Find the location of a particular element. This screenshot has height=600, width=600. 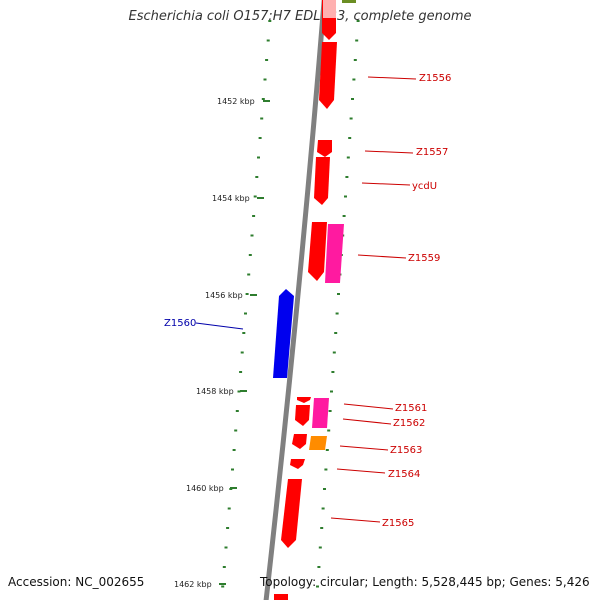

gene-label-z1562: Z1562 is located at coordinates (409, 423).